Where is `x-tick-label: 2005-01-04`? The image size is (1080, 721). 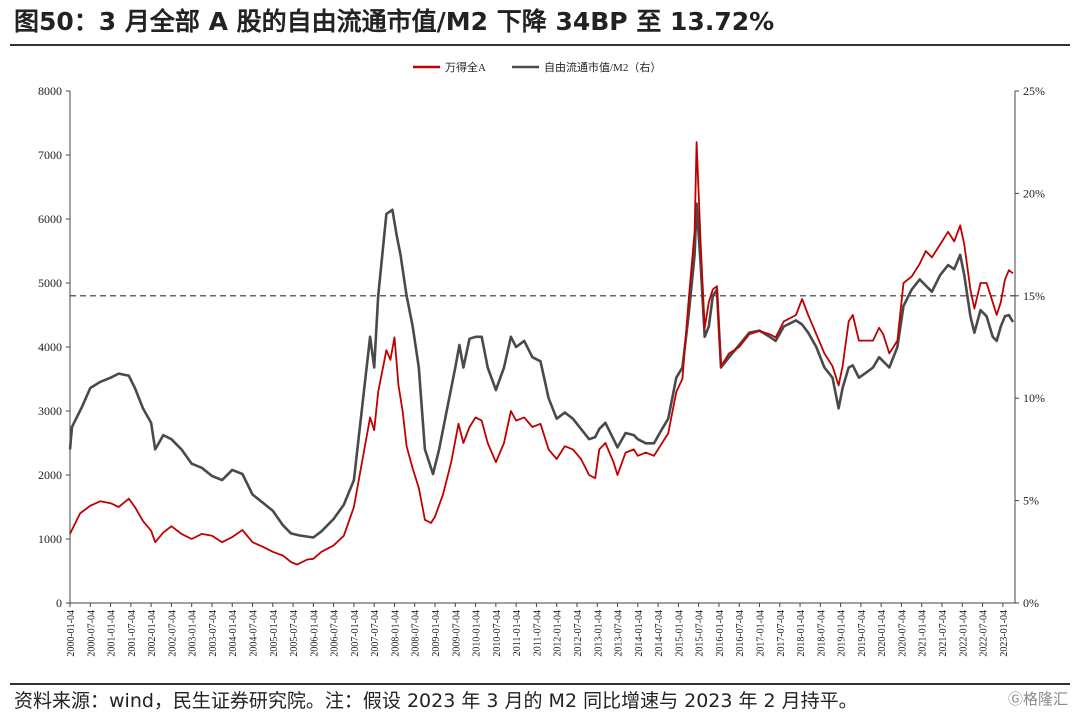 x-tick-label: 2005-01-04 is located at coordinates (274, 633).